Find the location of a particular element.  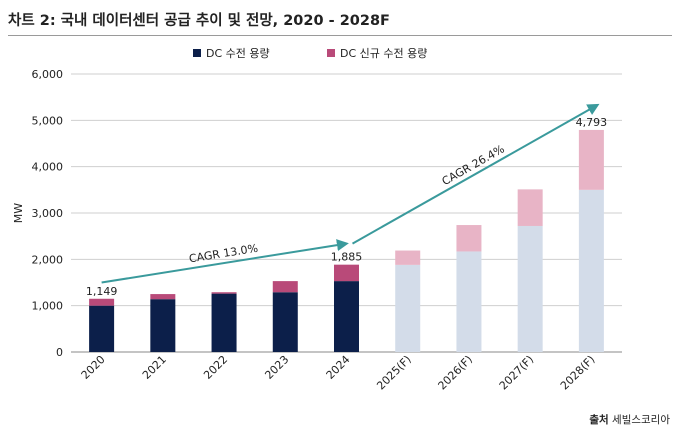

x-tick-label: 2022 is located at coordinates (215, 367).